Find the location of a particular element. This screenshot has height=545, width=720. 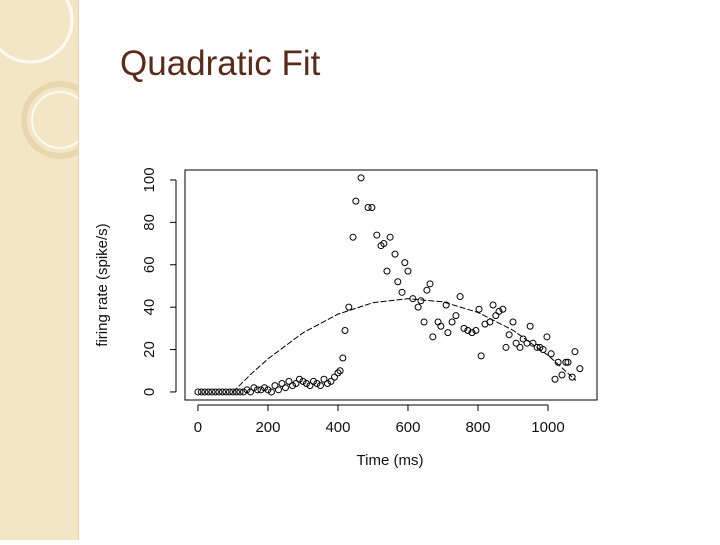

y-tick-label: 80 is located at coordinates (149, 222).